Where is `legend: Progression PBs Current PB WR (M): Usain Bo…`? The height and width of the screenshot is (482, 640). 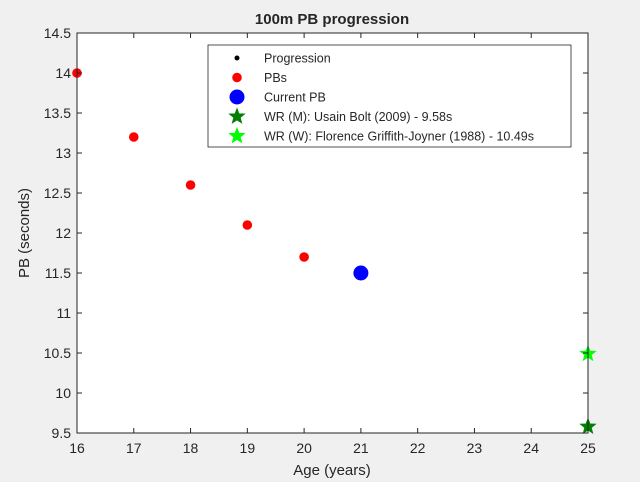 legend: Progression PBs Current PB WR (M): Usain Bo… is located at coordinates (389, 96).